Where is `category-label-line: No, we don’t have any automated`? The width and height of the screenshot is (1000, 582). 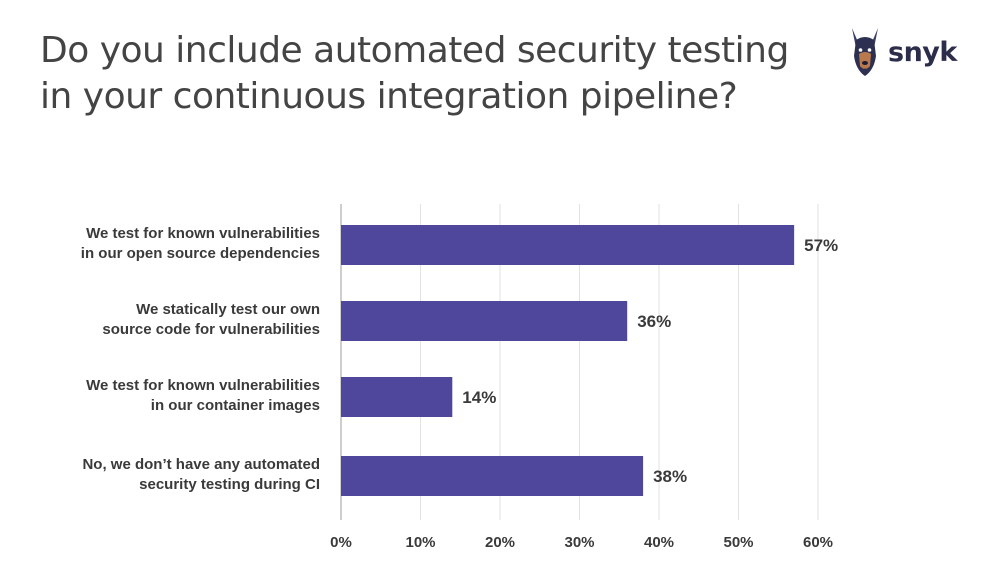
category-label-line: No, we don’t have any automated is located at coordinates (201, 464).